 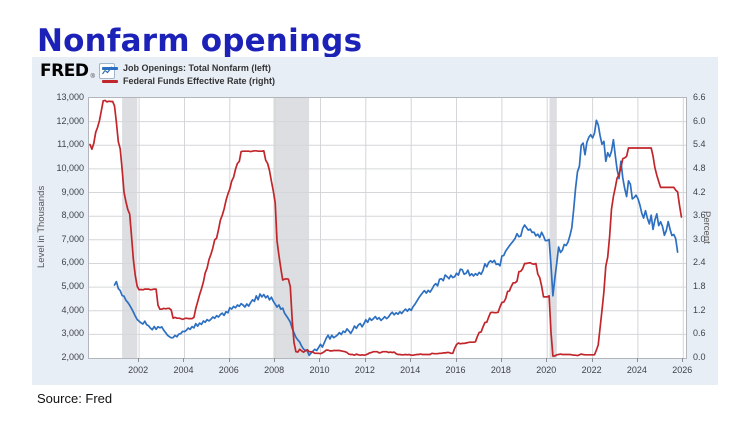 I want to click on y-axis-tick-left: 10,000, so click(x=70, y=167).